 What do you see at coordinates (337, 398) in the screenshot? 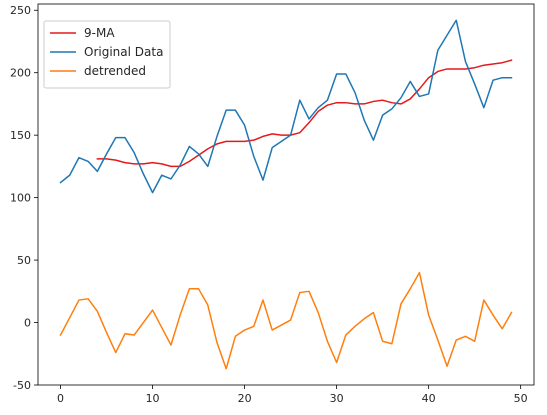
I see `x-tick-label-3: 30` at bounding box center [337, 398].